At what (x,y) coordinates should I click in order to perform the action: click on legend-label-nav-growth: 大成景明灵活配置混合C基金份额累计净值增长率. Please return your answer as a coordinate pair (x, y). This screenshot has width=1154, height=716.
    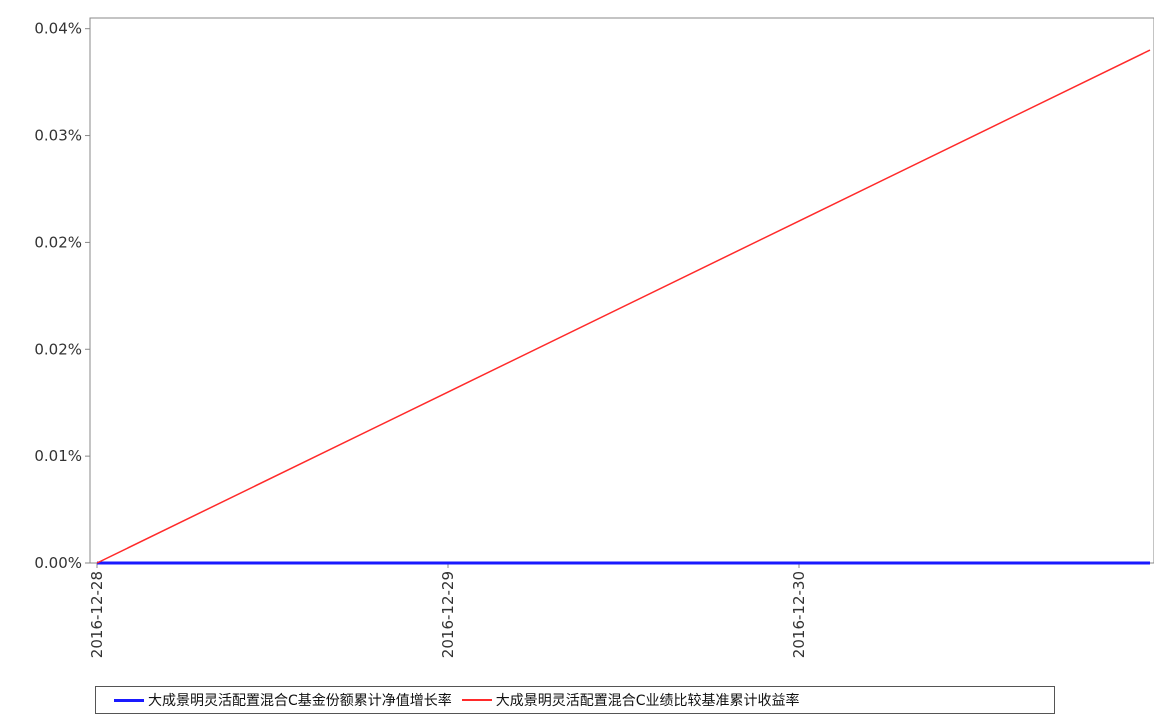
    Looking at the image, I should click on (300, 701).